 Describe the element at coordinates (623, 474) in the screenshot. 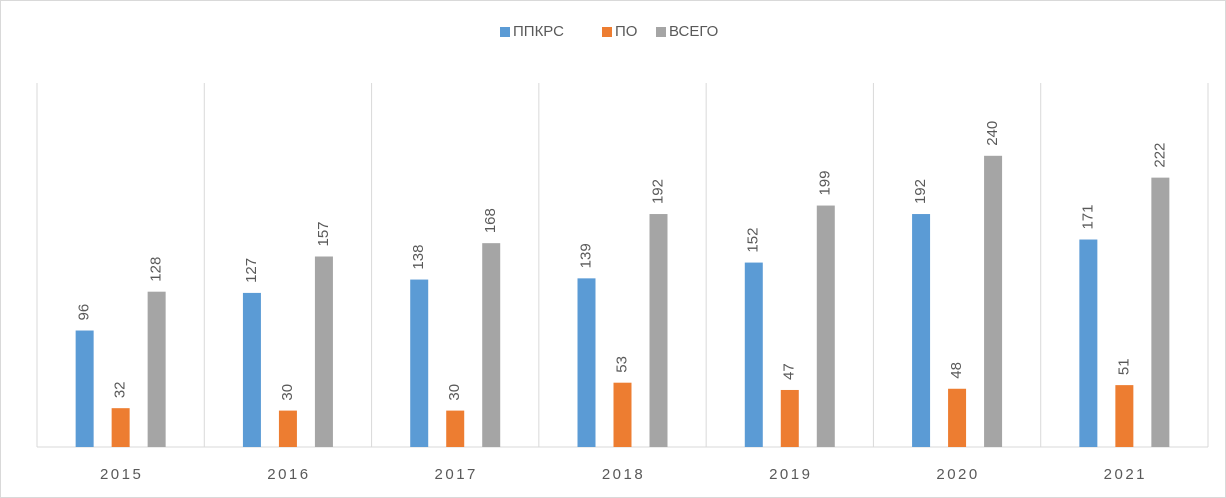

I see `x-tick-label: 2018` at that location.